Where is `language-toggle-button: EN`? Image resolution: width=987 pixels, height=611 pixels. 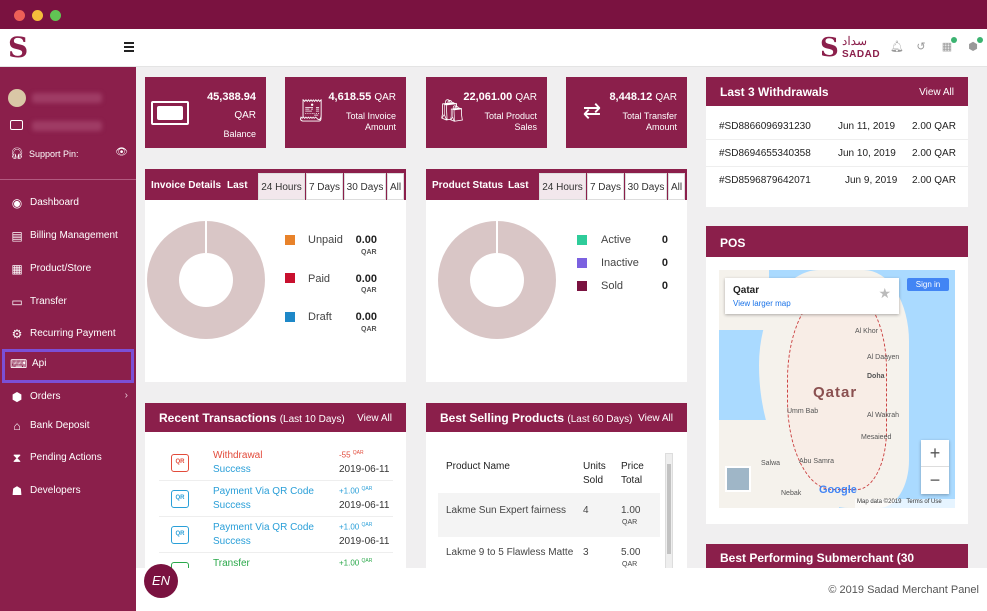 language-toggle-button: EN is located at coordinates (161, 581).